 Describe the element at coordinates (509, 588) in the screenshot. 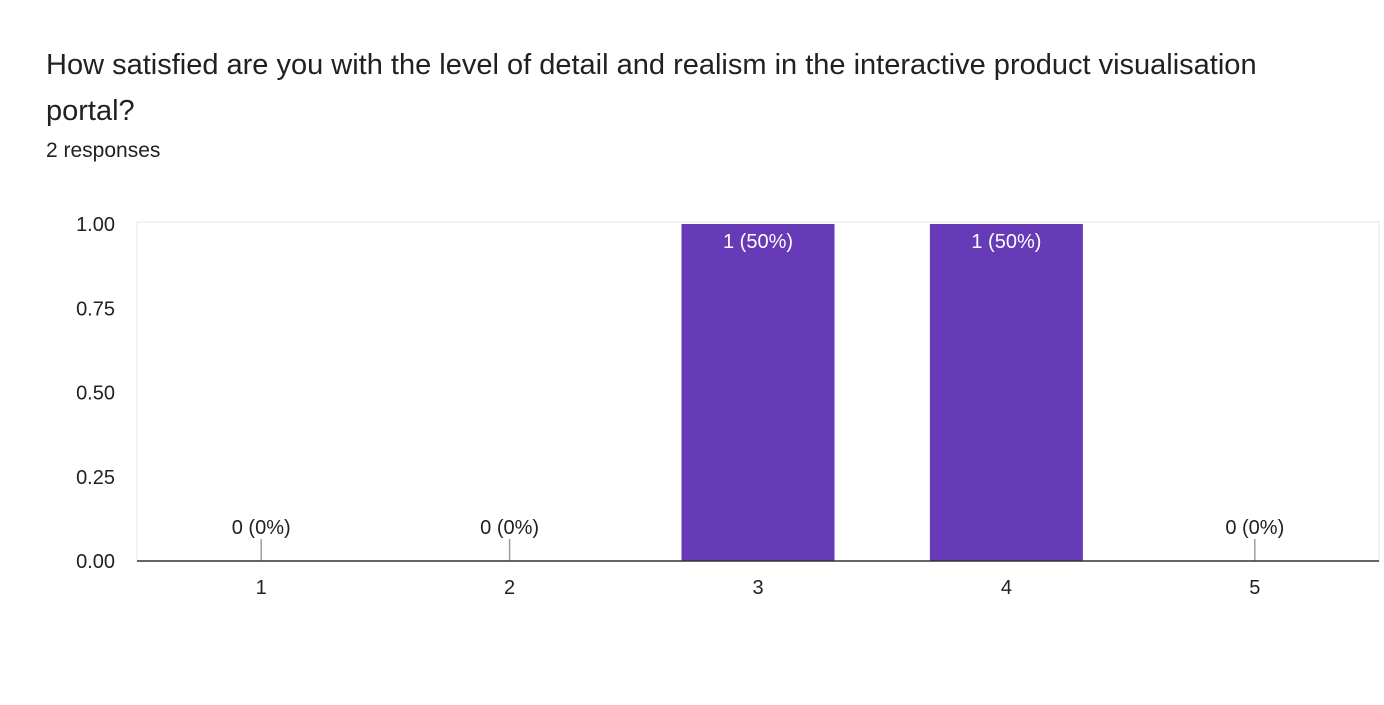

I see `x-tick-label: 2` at that location.